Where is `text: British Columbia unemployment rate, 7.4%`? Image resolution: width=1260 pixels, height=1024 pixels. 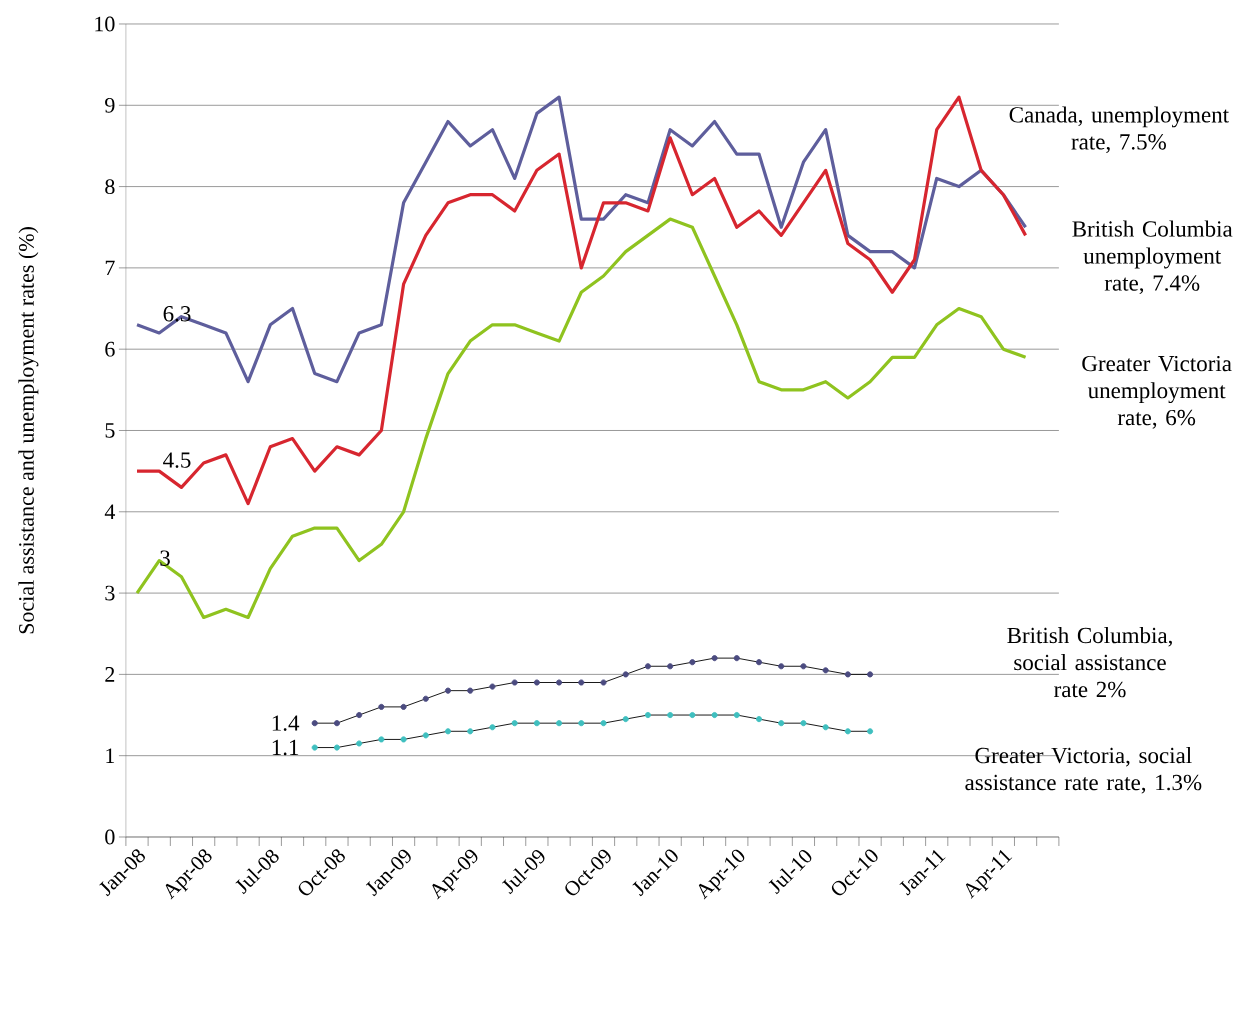
text: British Columbia unemployment rate, 7.4% is located at coordinates (1152, 257).